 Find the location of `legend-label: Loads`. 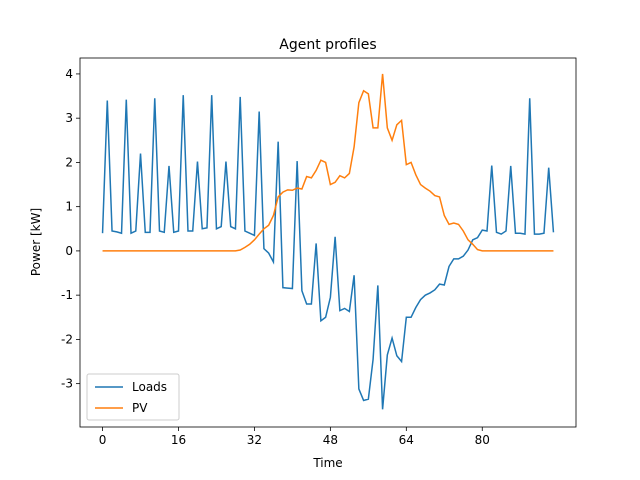

legend-label: Loads is located at coordinates (149, 387).